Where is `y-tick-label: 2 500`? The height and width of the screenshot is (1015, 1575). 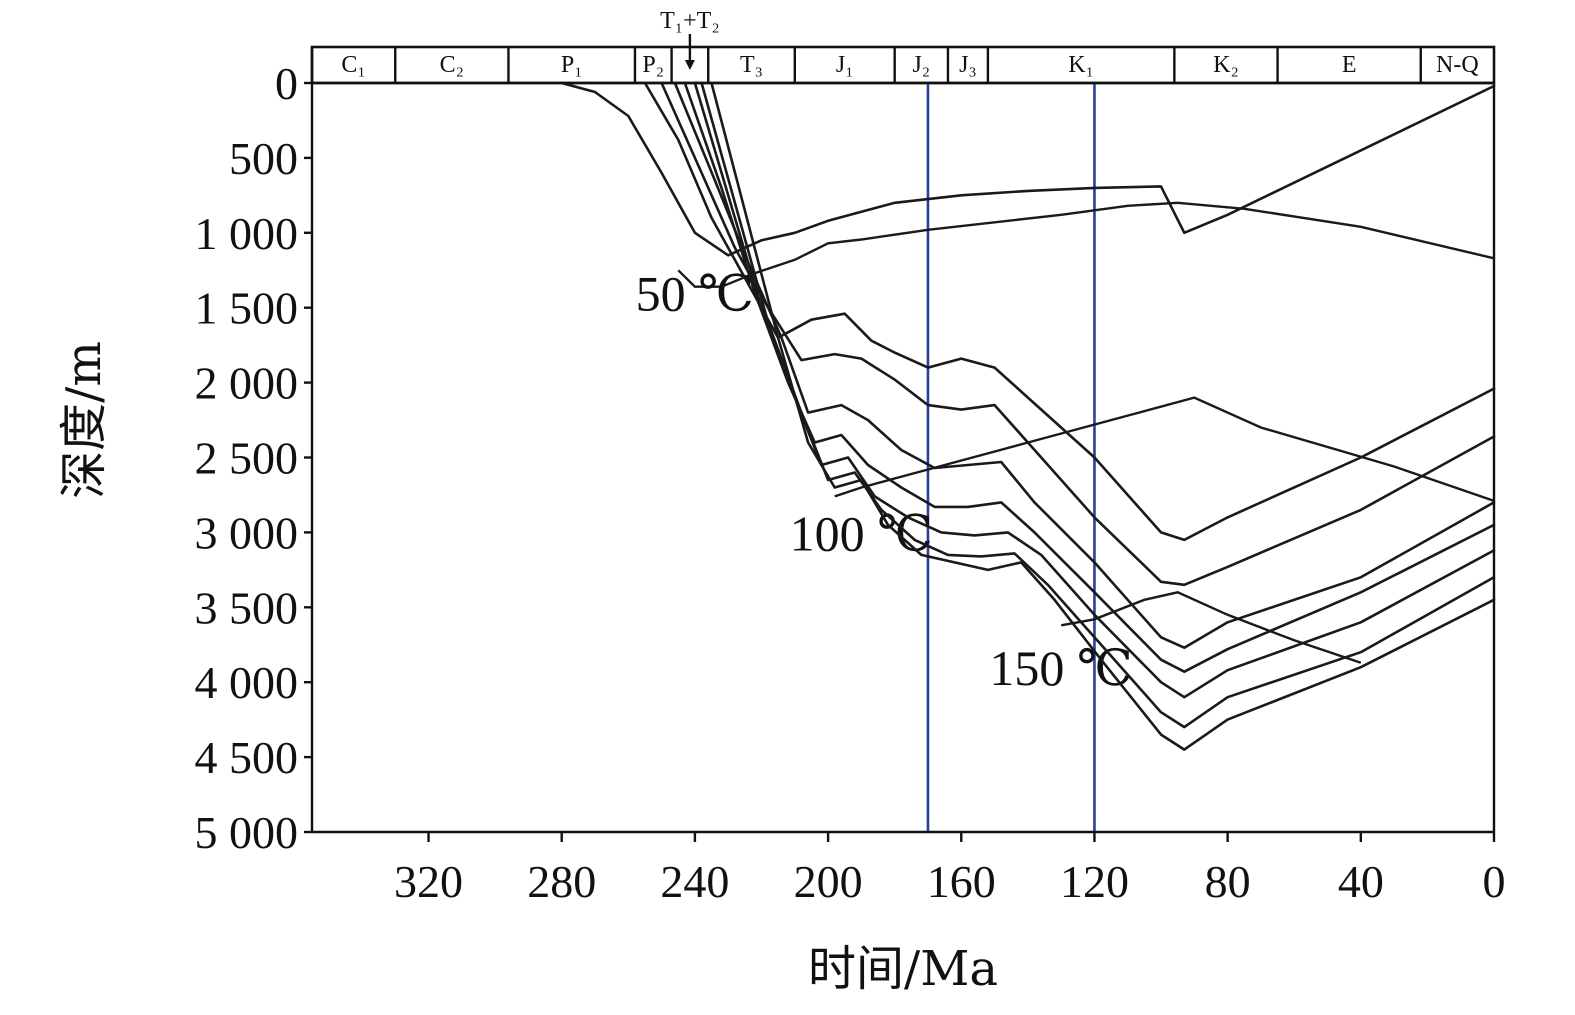
y-tick-label: 2 500 is located at coordinates (247, 458).